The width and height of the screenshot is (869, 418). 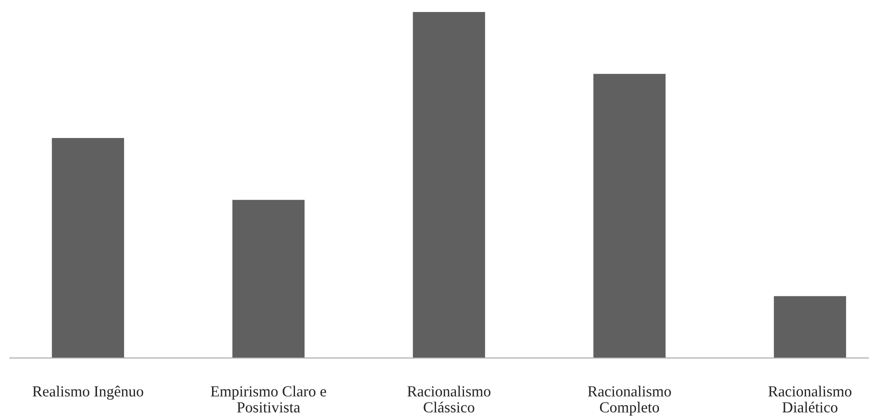 I want to click on x-tick-label: Realismo Ingênuo, so click(x=88, y=393).